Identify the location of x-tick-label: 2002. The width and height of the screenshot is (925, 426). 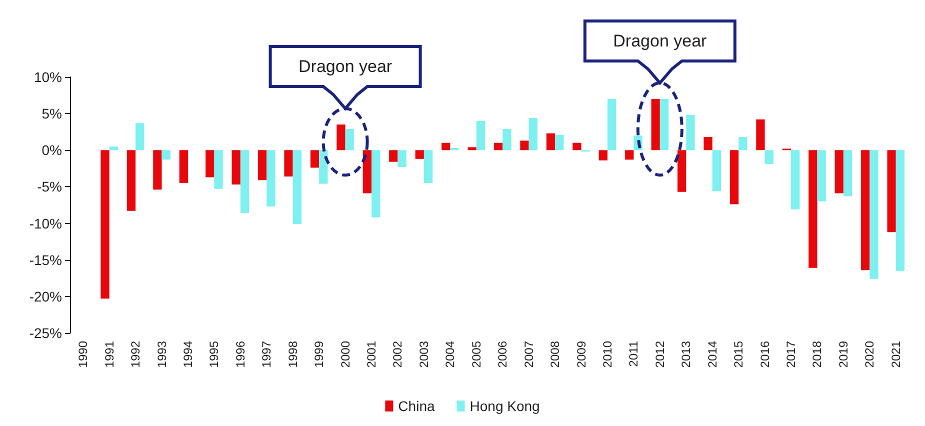
(397, 354).